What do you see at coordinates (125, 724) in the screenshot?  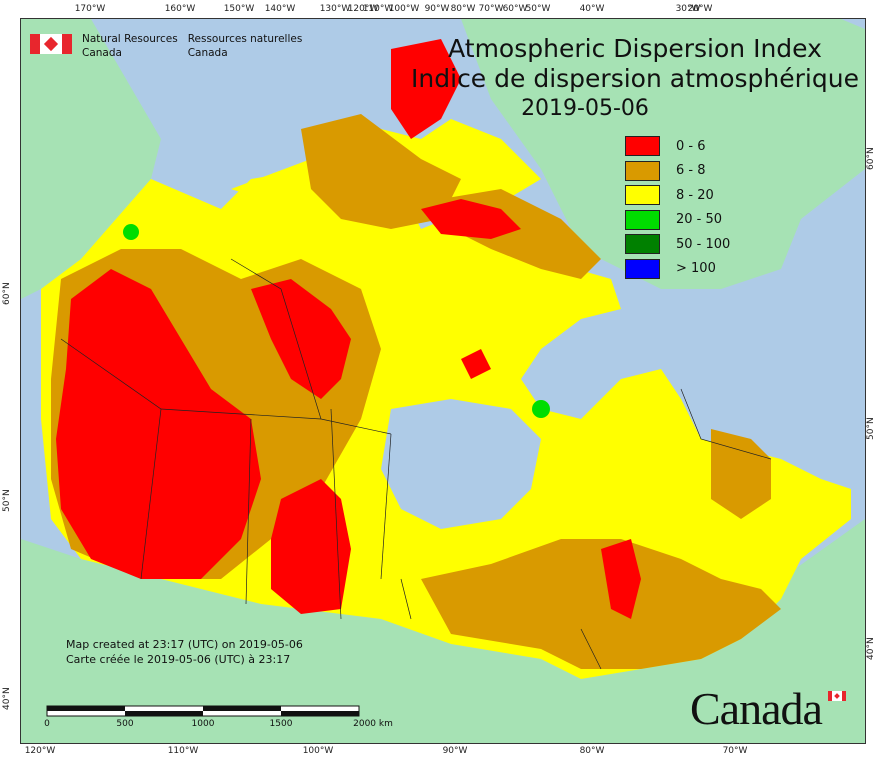 I see `scale-label: 500` at bounding box center [125, 724].